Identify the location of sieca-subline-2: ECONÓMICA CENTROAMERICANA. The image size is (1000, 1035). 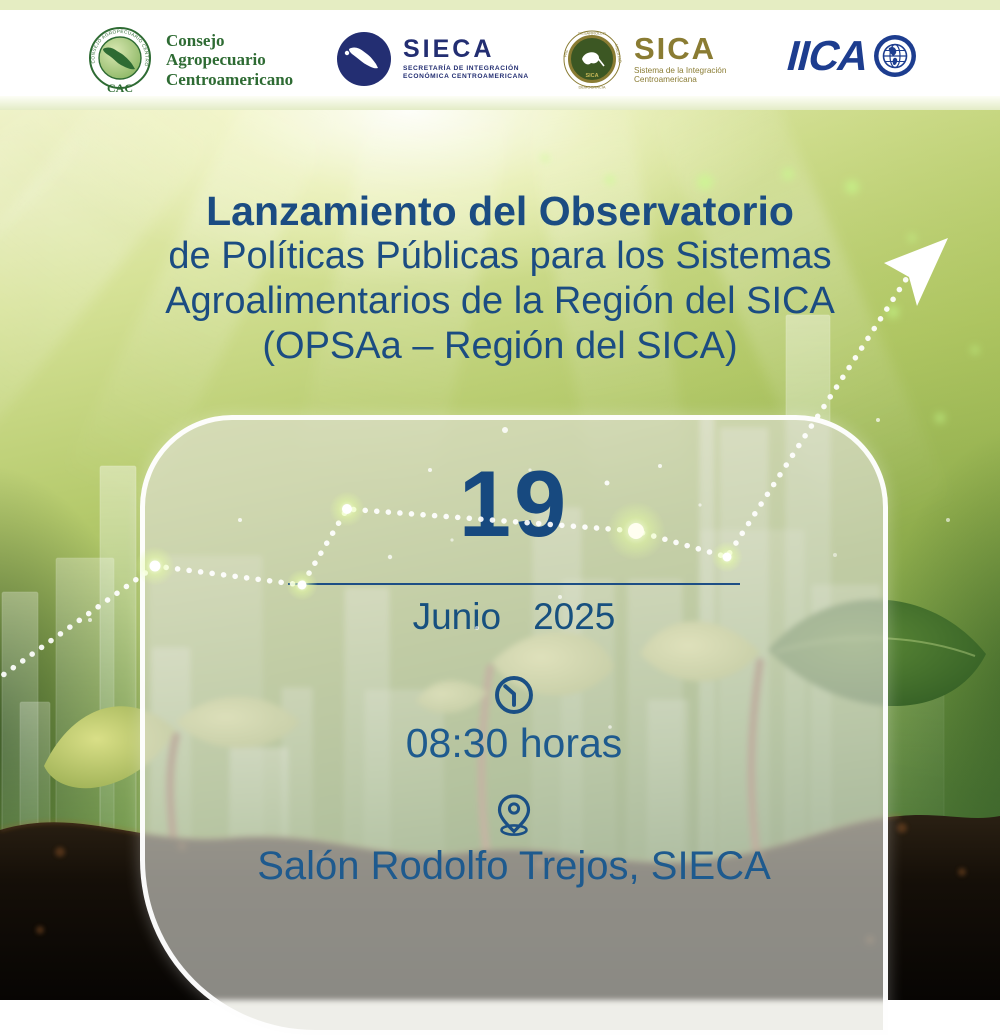
(466, 76).